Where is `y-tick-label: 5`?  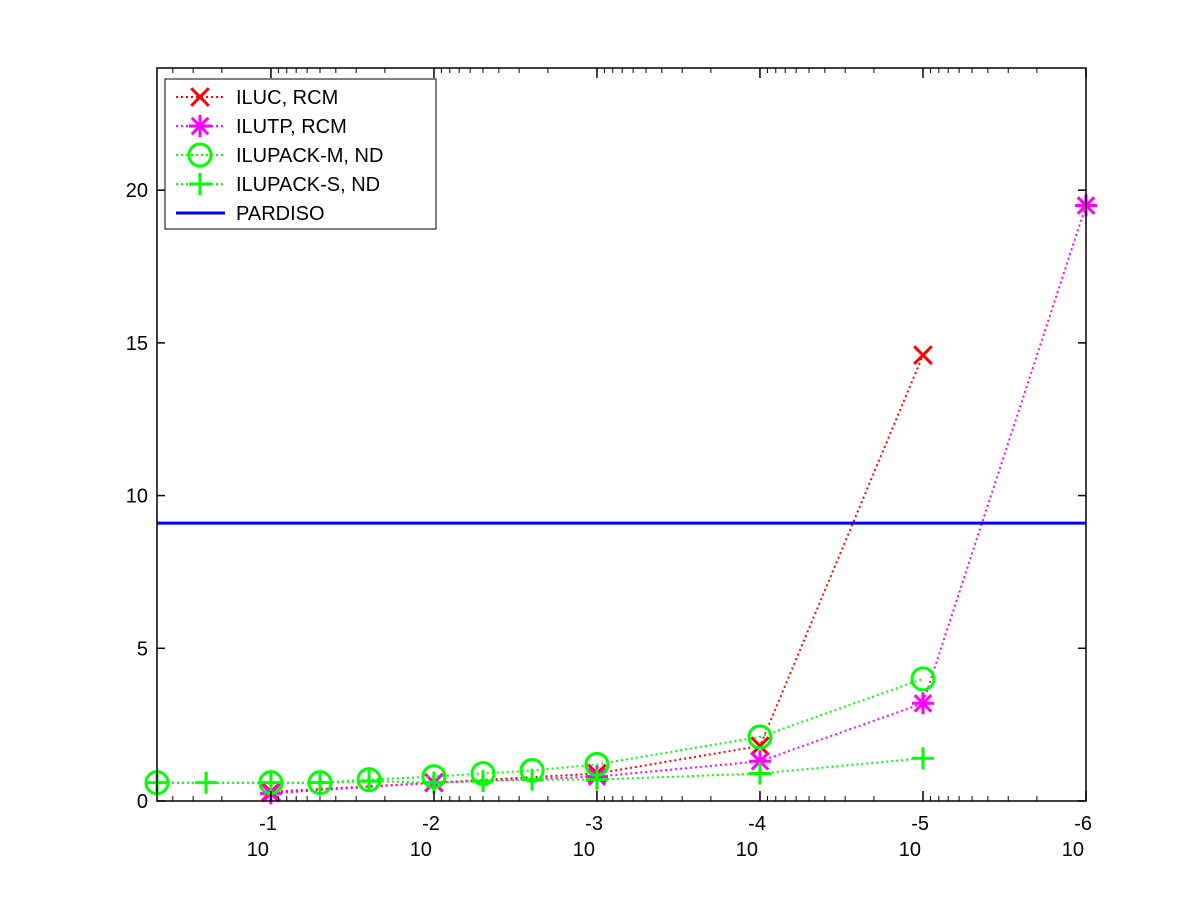 y-tick-label: 5 is located at coordinates (142, 649).